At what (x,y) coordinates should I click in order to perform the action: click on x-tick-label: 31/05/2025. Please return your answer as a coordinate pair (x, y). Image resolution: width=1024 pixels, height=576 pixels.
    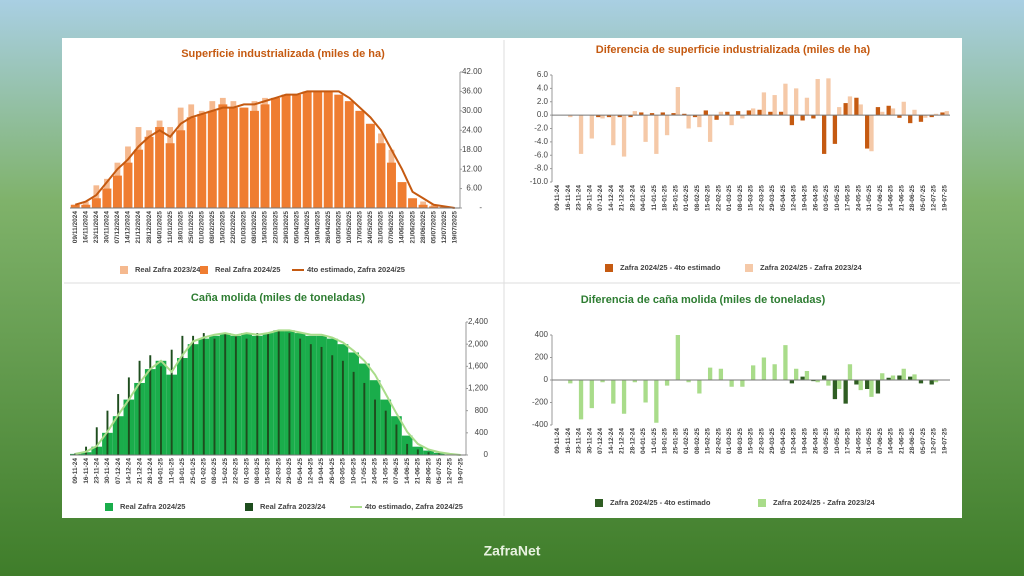
    Looking at the image, I should click on (381, 227).